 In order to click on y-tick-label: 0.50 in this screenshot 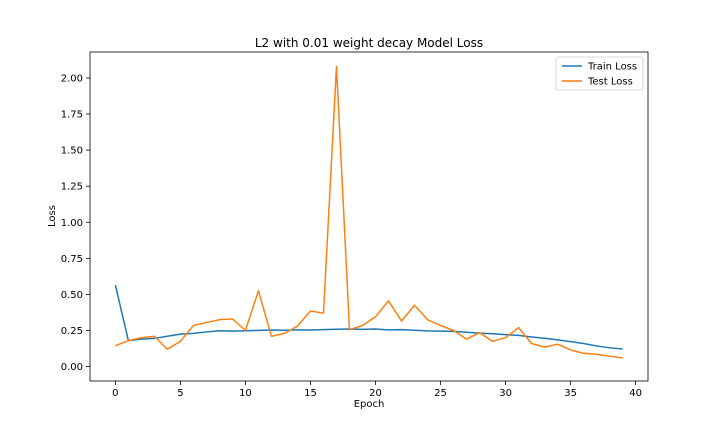, I will do `click(72, 295)`.